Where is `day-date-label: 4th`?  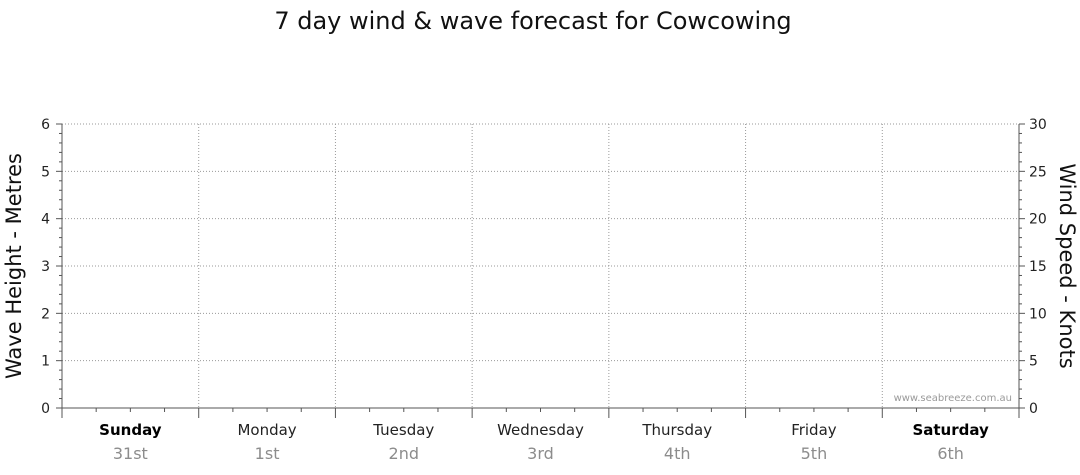 day-date-label: 4th is located at coordinates (677, 453).